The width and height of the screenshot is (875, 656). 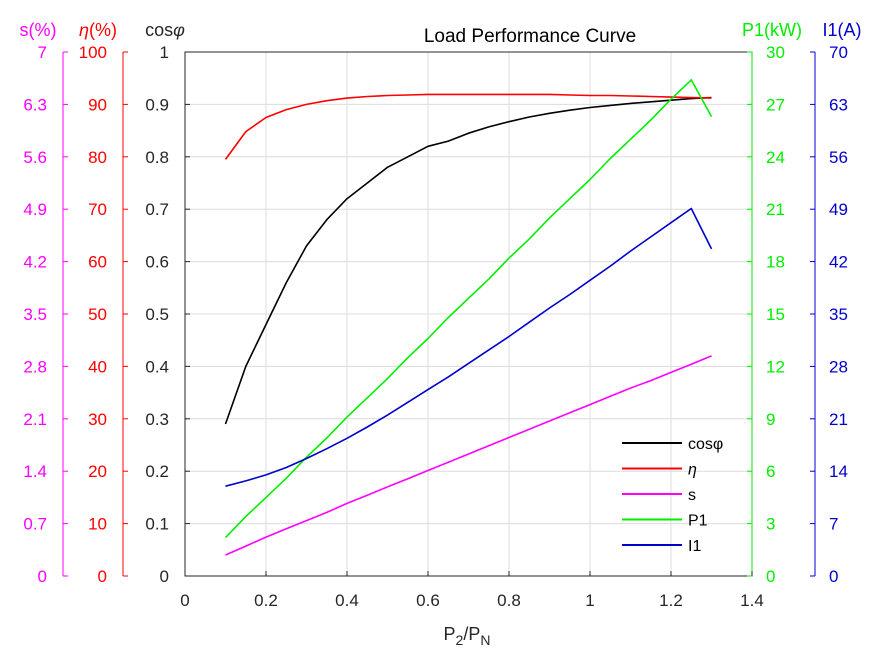 I want to click on y-tick-label-i1: 56, so click(x=838, y=157).